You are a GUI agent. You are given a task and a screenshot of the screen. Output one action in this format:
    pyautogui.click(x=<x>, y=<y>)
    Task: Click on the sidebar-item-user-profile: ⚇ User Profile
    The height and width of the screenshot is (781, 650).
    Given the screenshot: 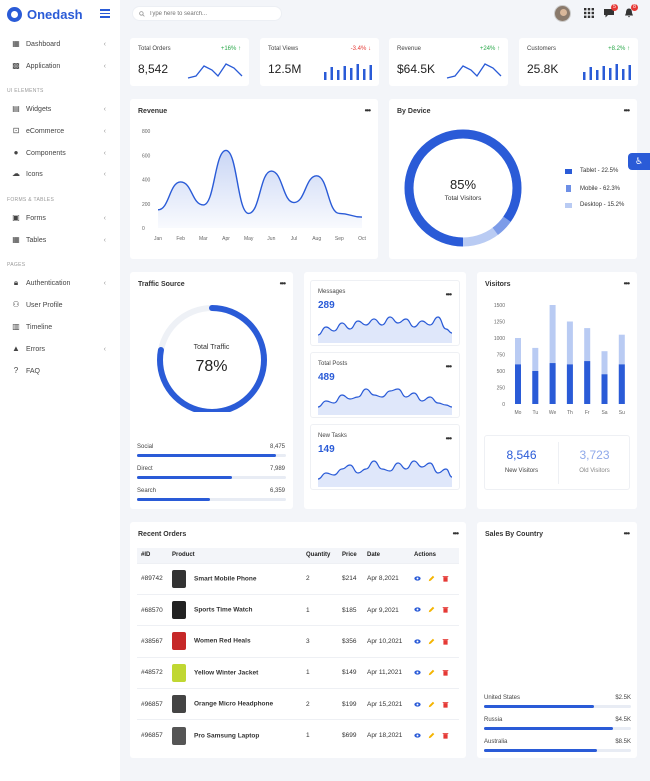 What is the action you would take?
    pyautogui.click(x=62, y=305)
    